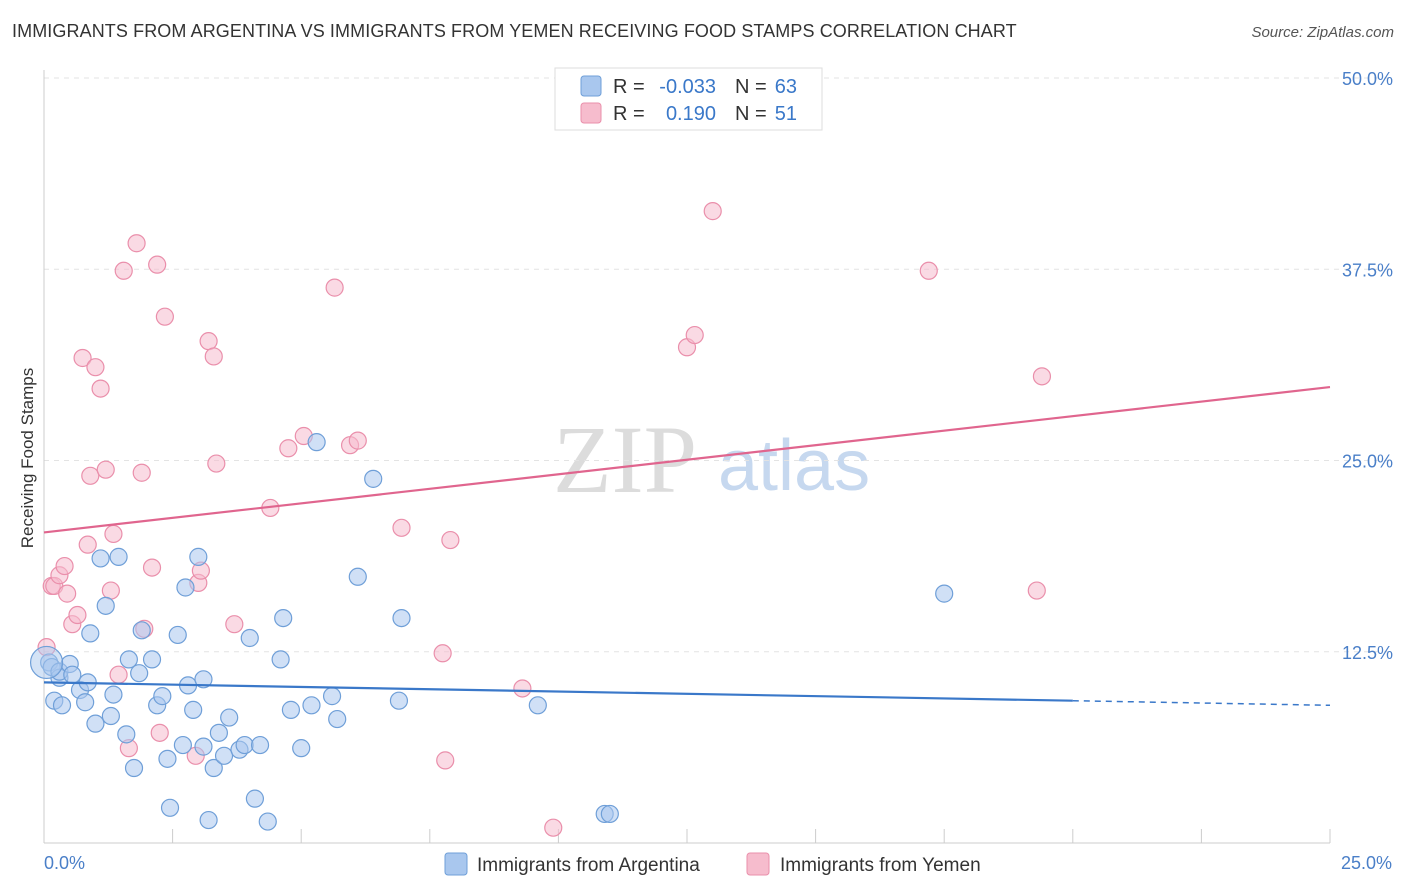 This screenshot has height=892, width=1406. I want to click on bottom-legend-label-argentina: Immigrants from Argentina, so click(588, 865).